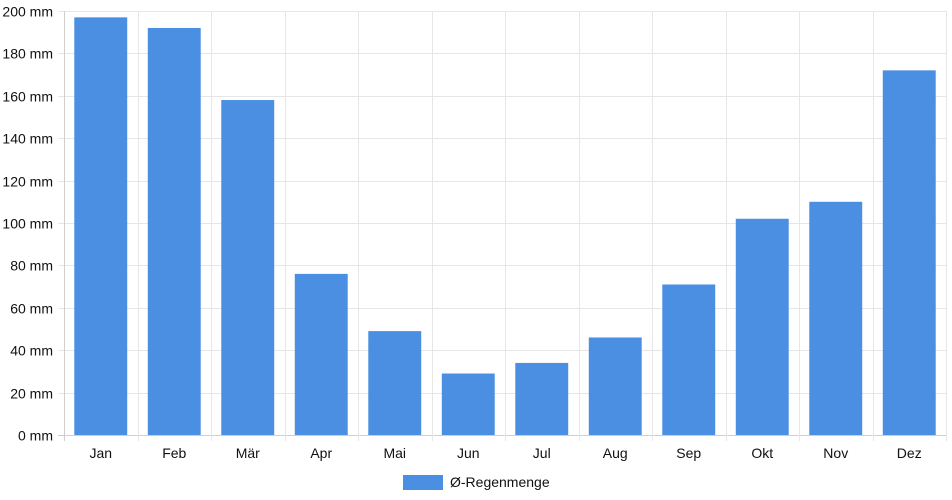  I want to click on y-tick-label: 80 mm, so click(31, 266).